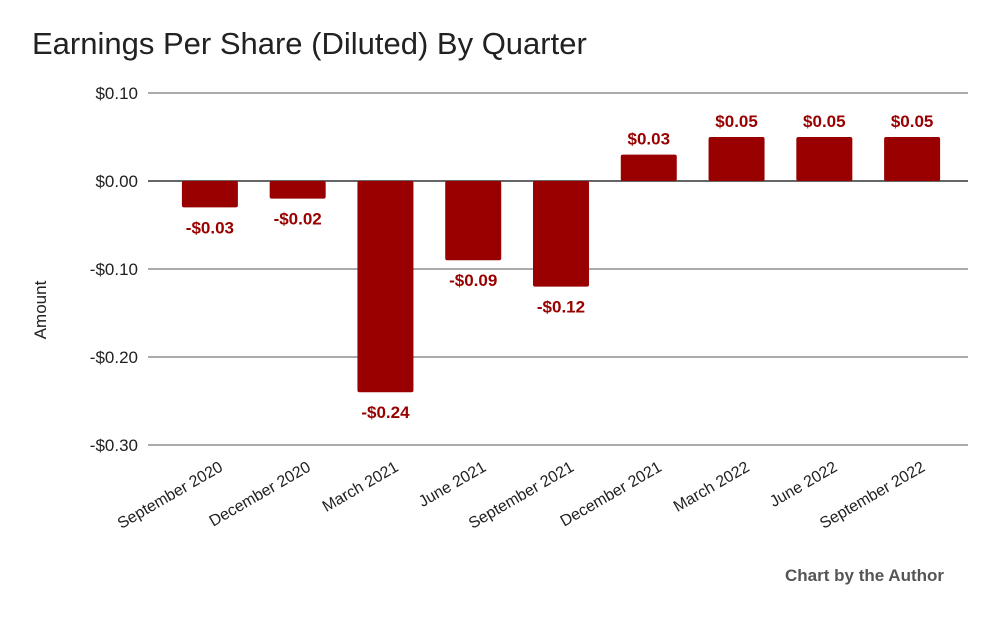  What do you see at coordinates (114, 357) in the screenshot?
I see `y-tick-label: -$0.20` at bounding box center [114, 357].